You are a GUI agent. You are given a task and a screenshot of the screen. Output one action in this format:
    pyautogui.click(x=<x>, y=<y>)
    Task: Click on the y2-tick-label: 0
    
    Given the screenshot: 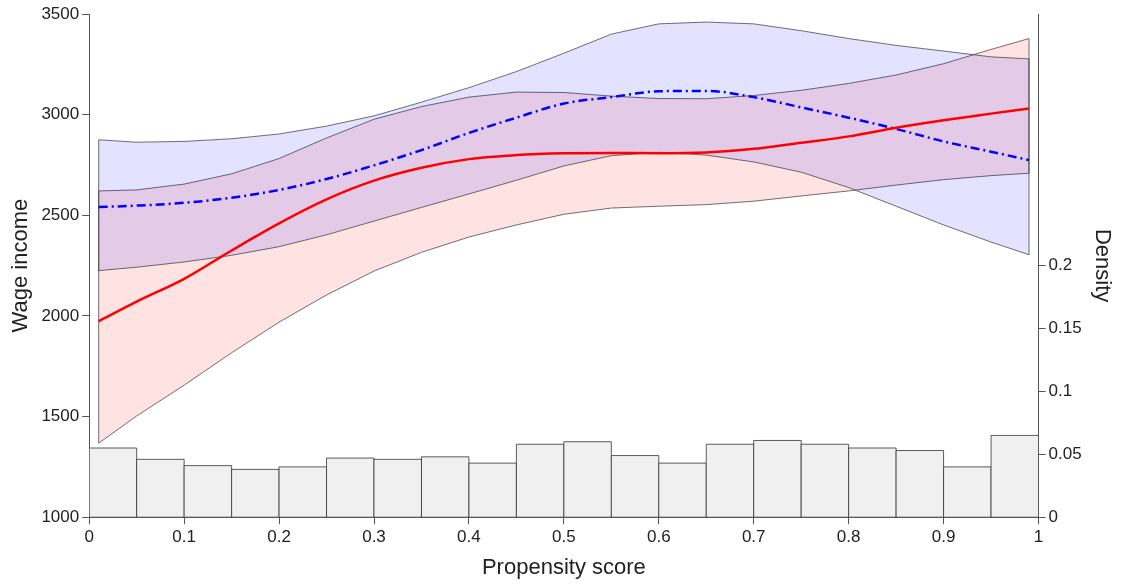 What is the action you would take?
    pyautogui.click(x=1053, y=516)
    